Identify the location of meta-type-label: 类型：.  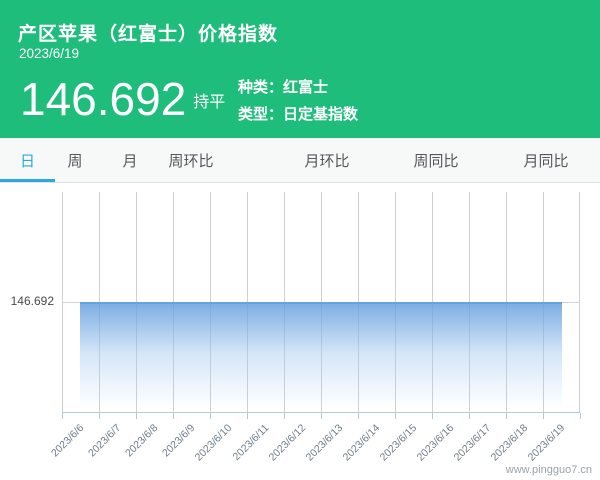
(261, 114).